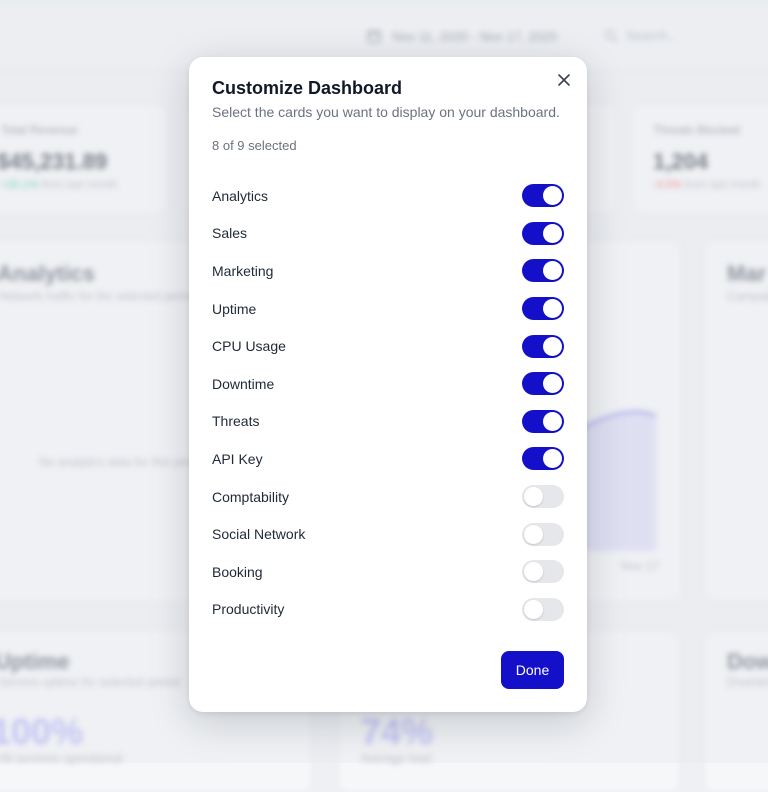 Image resolution: width=768 pixels, height=792 pixels. Describe the element at coordinates (374, 36) in the screenshot. I see `calendar-icon` at that location.